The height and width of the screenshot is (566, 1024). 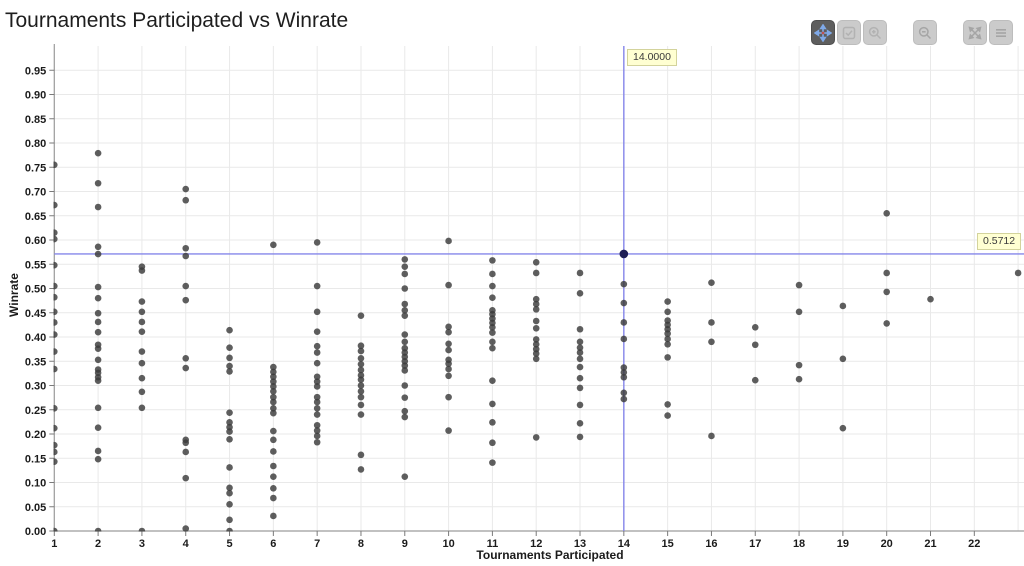 What do you see at coordinates (925, 32) in the screenshot?
I see `zoom-out-button` at bounding box center [925, 32].